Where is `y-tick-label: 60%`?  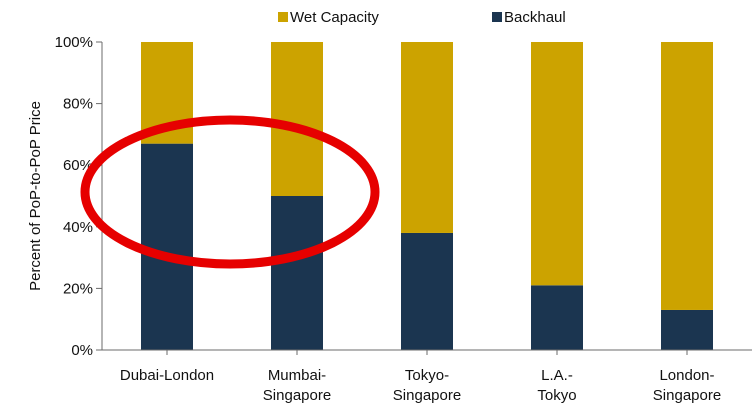 y-tick-label: 60% is located at coordinates (78, 165).